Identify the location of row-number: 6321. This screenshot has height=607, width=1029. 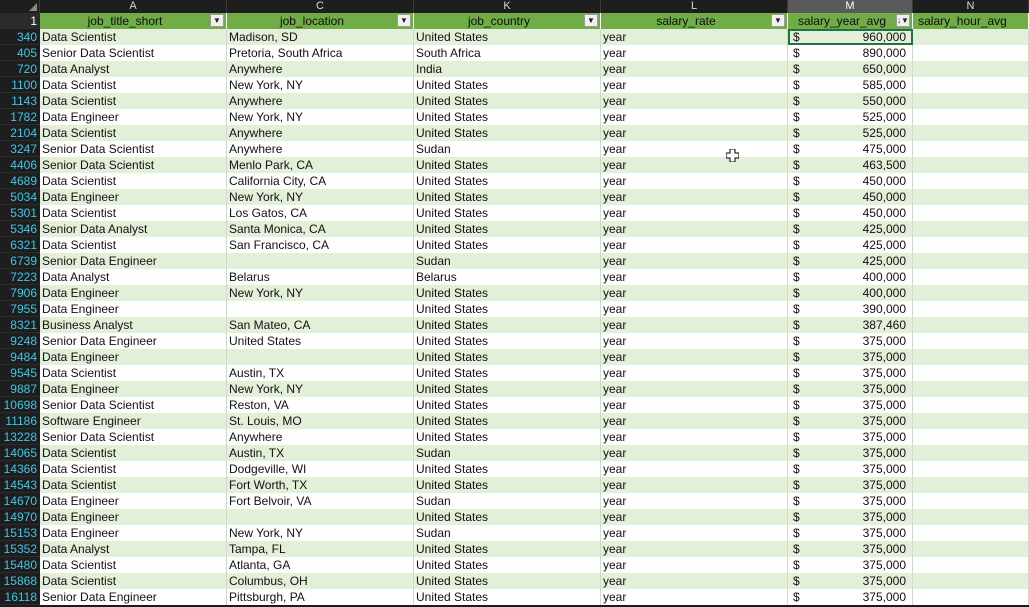
(20, 245).